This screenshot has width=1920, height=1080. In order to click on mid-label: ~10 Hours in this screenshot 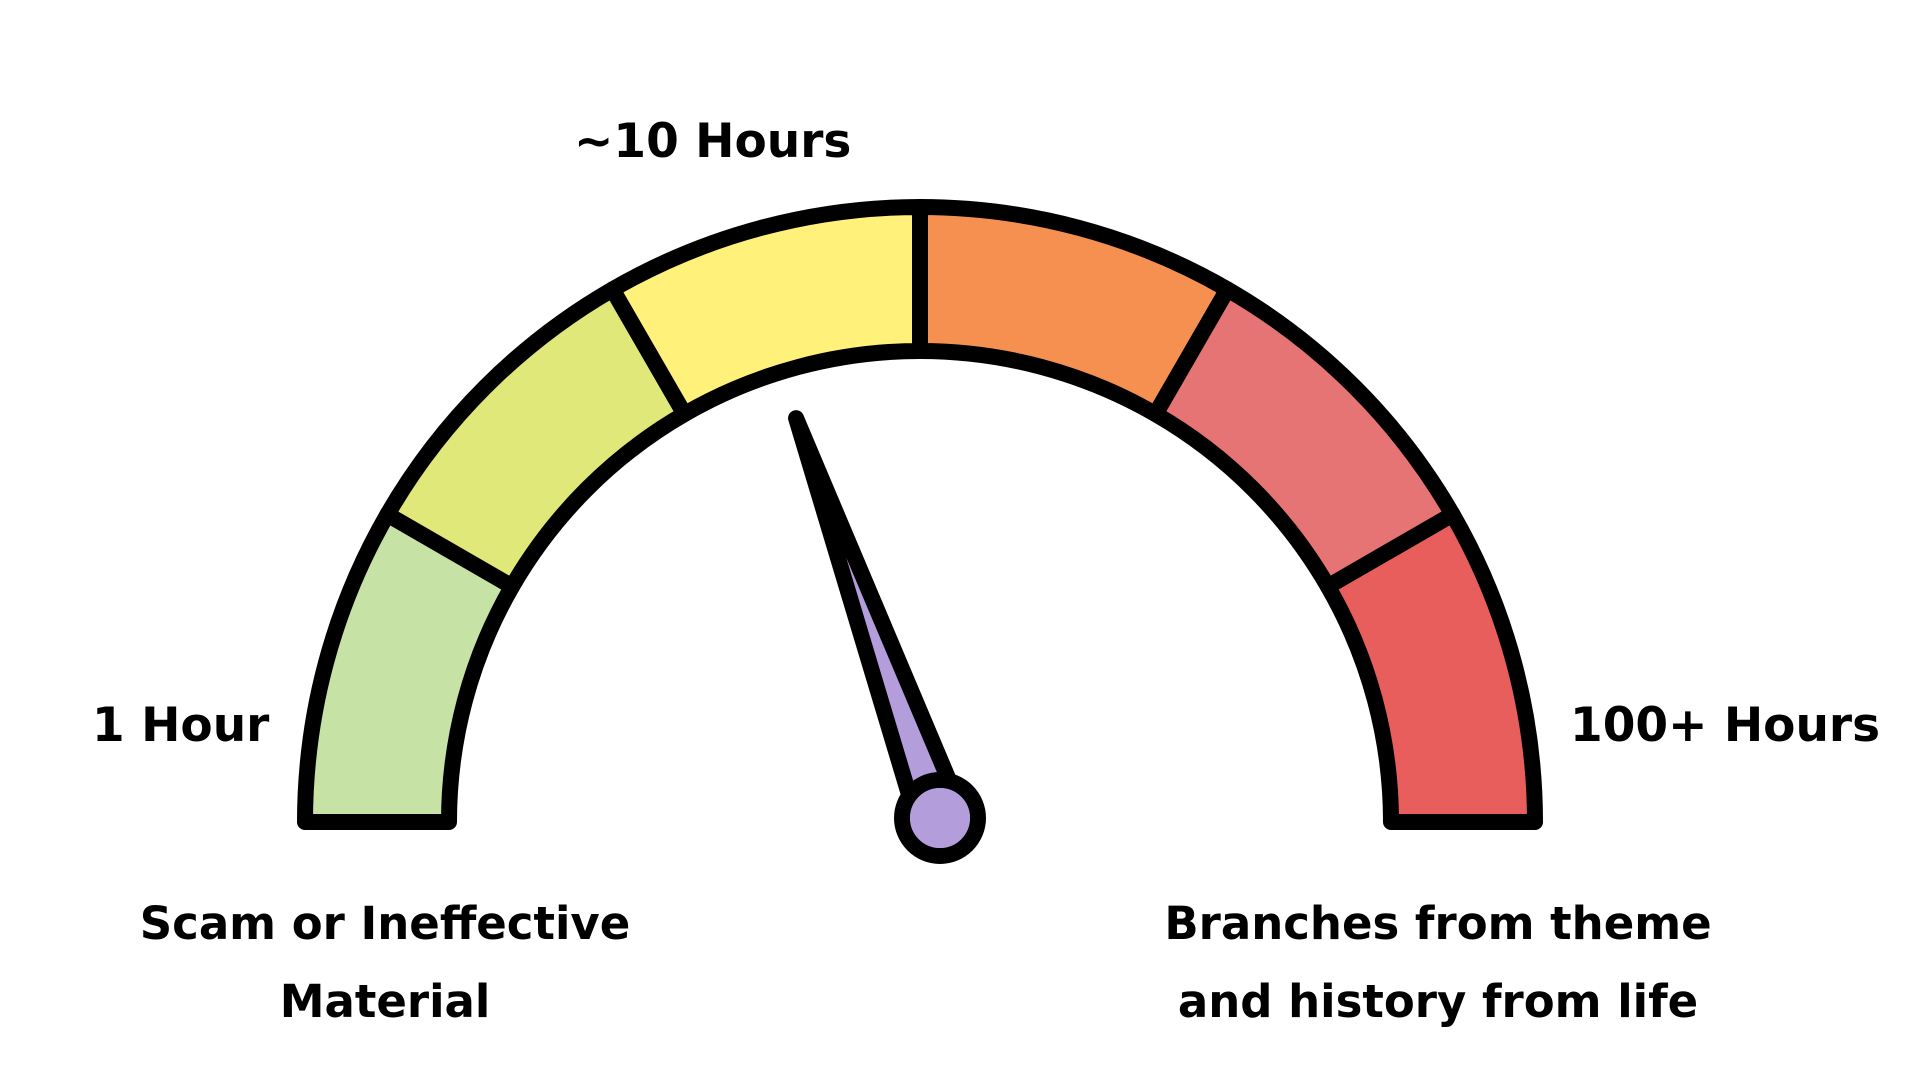, I will do `click(713, 141)`.